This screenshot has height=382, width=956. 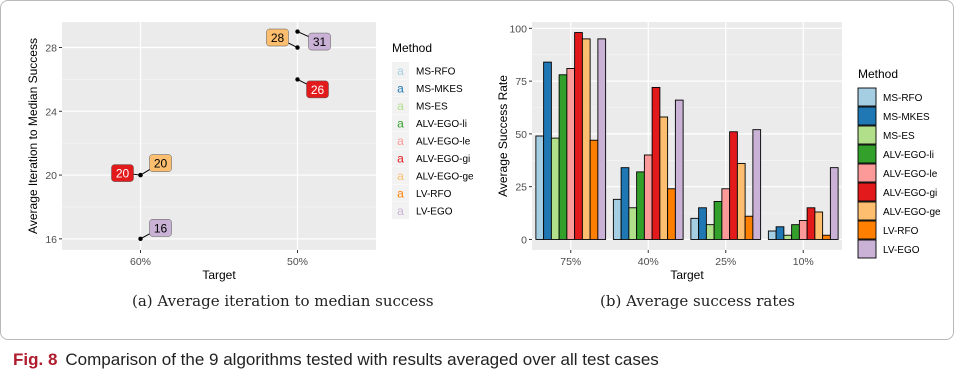 I want to click on y-tick-label: 20, so click(x=51, y=176).